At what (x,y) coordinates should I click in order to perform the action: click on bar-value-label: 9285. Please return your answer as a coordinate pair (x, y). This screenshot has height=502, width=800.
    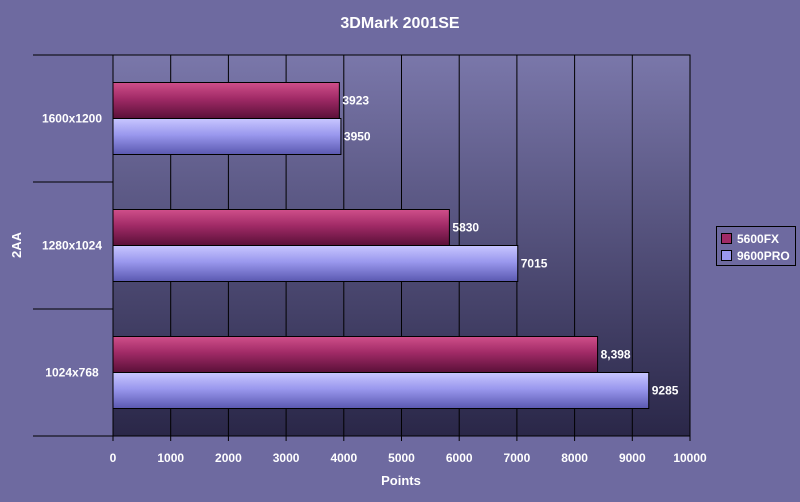
    Looking at the image, I should click on (665, 391).